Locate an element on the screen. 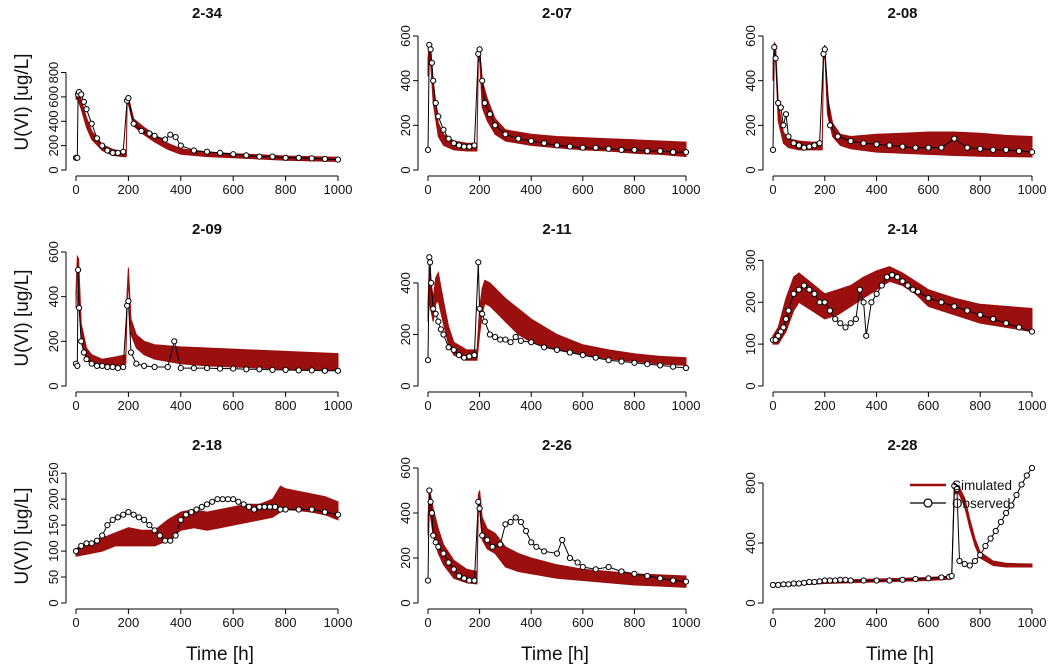  y-axis: 0 50 100 150 200 250 is located at coordinates (56, 534).